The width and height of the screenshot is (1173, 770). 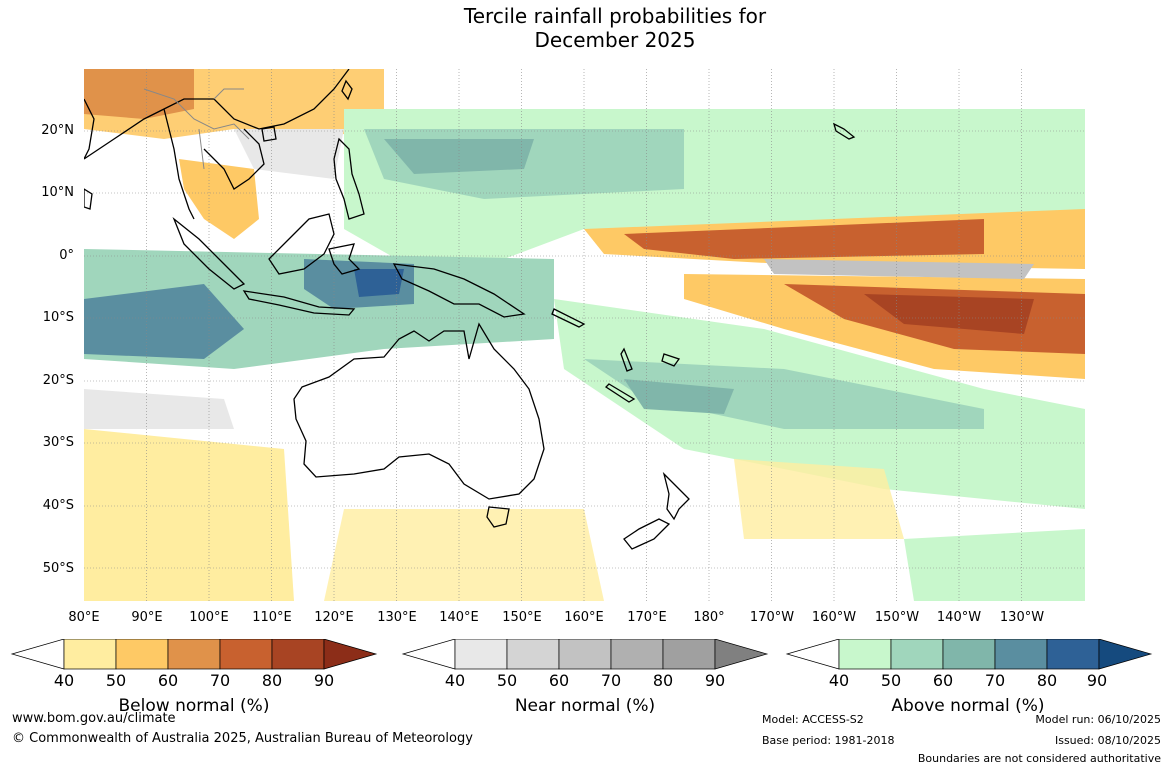 What do you see at coordinates (58, 442) in the screenshot?
I see `lat-label-30s: 30°S` at bounding box center [58, 442].